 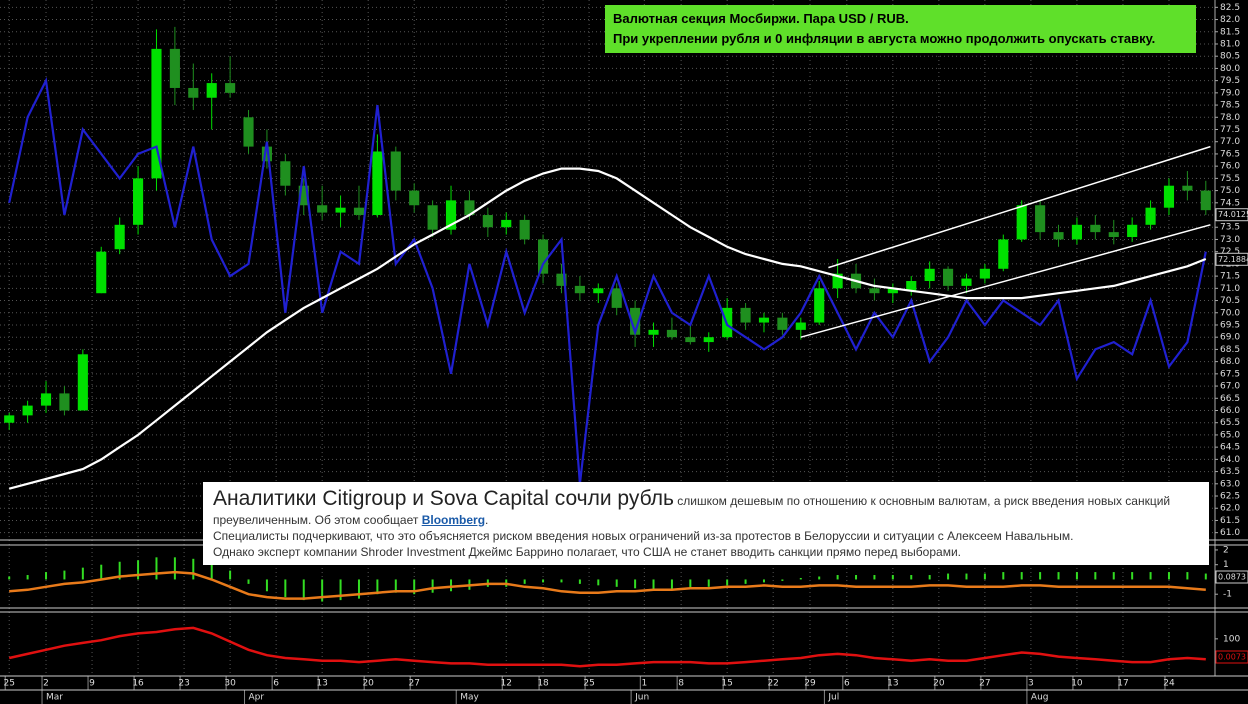 What do you see at coordinates (1230, 448) in the screenshot?
I see `y-tick-label: 64.5` at bounding box center [1230, 448].